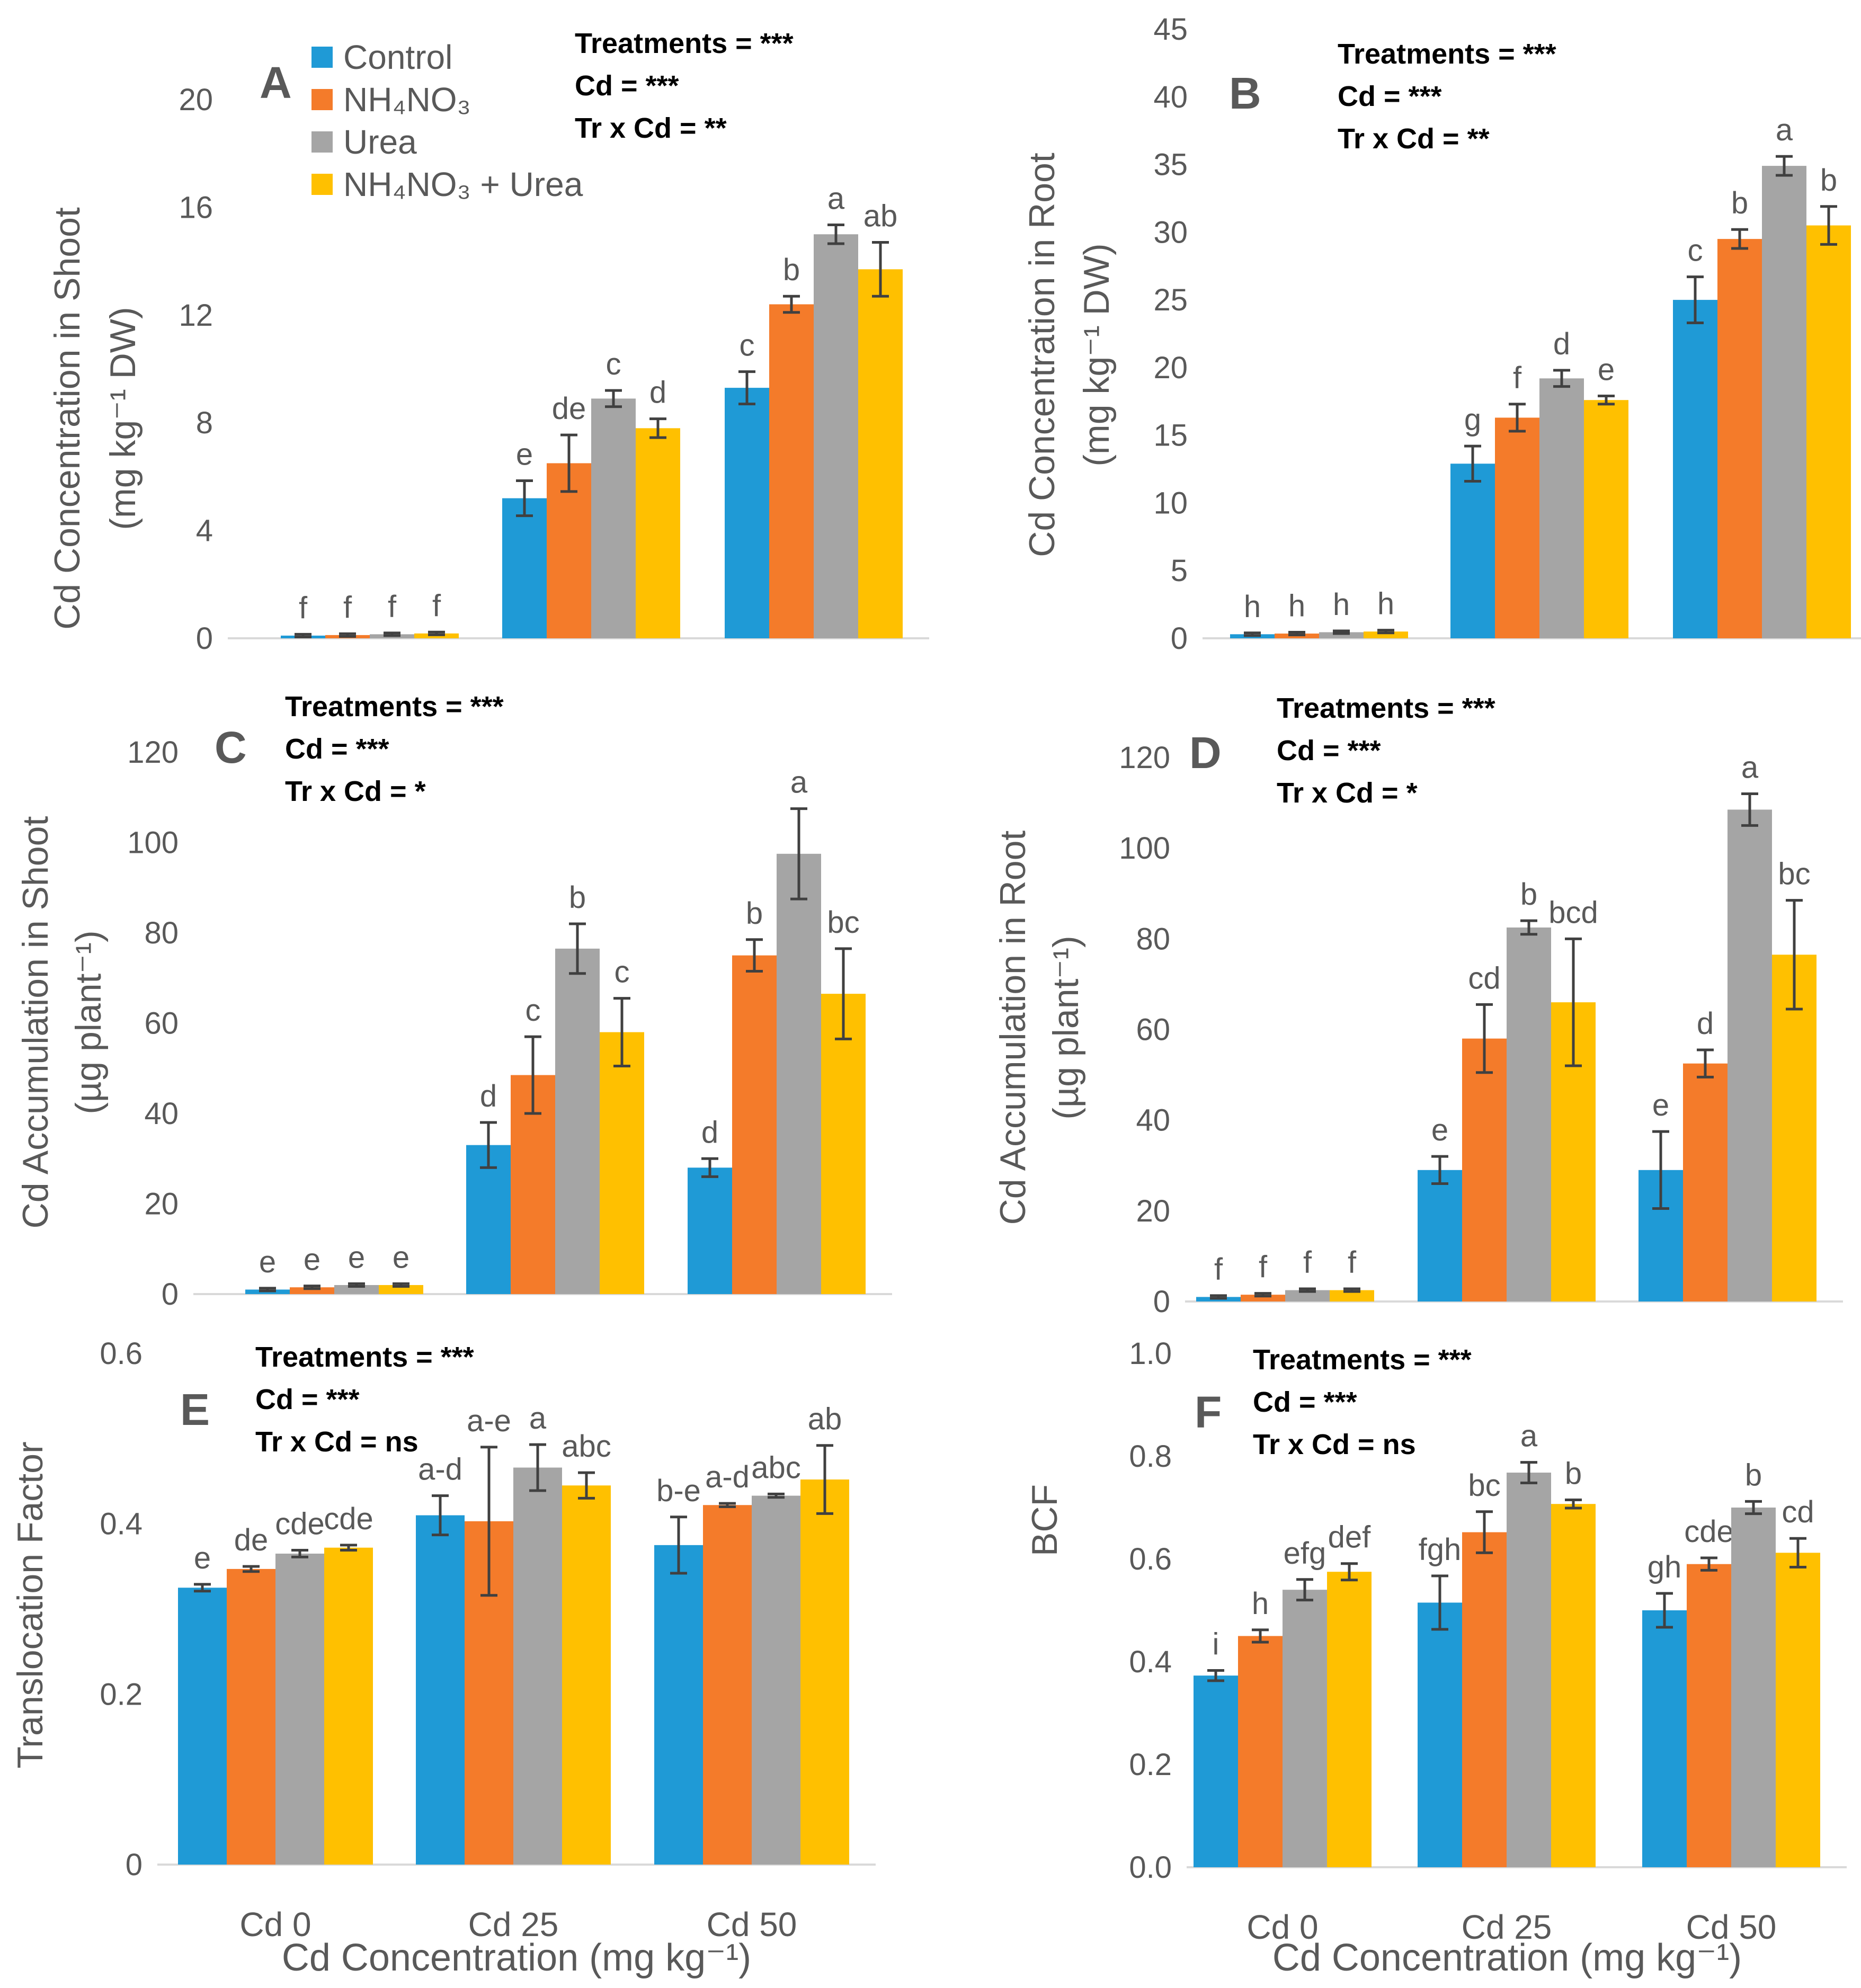  What do you see at coordinates (679, 1491) in the screenshot?
I see `significance-letter: b-e` at bounding box center [679, 1491].